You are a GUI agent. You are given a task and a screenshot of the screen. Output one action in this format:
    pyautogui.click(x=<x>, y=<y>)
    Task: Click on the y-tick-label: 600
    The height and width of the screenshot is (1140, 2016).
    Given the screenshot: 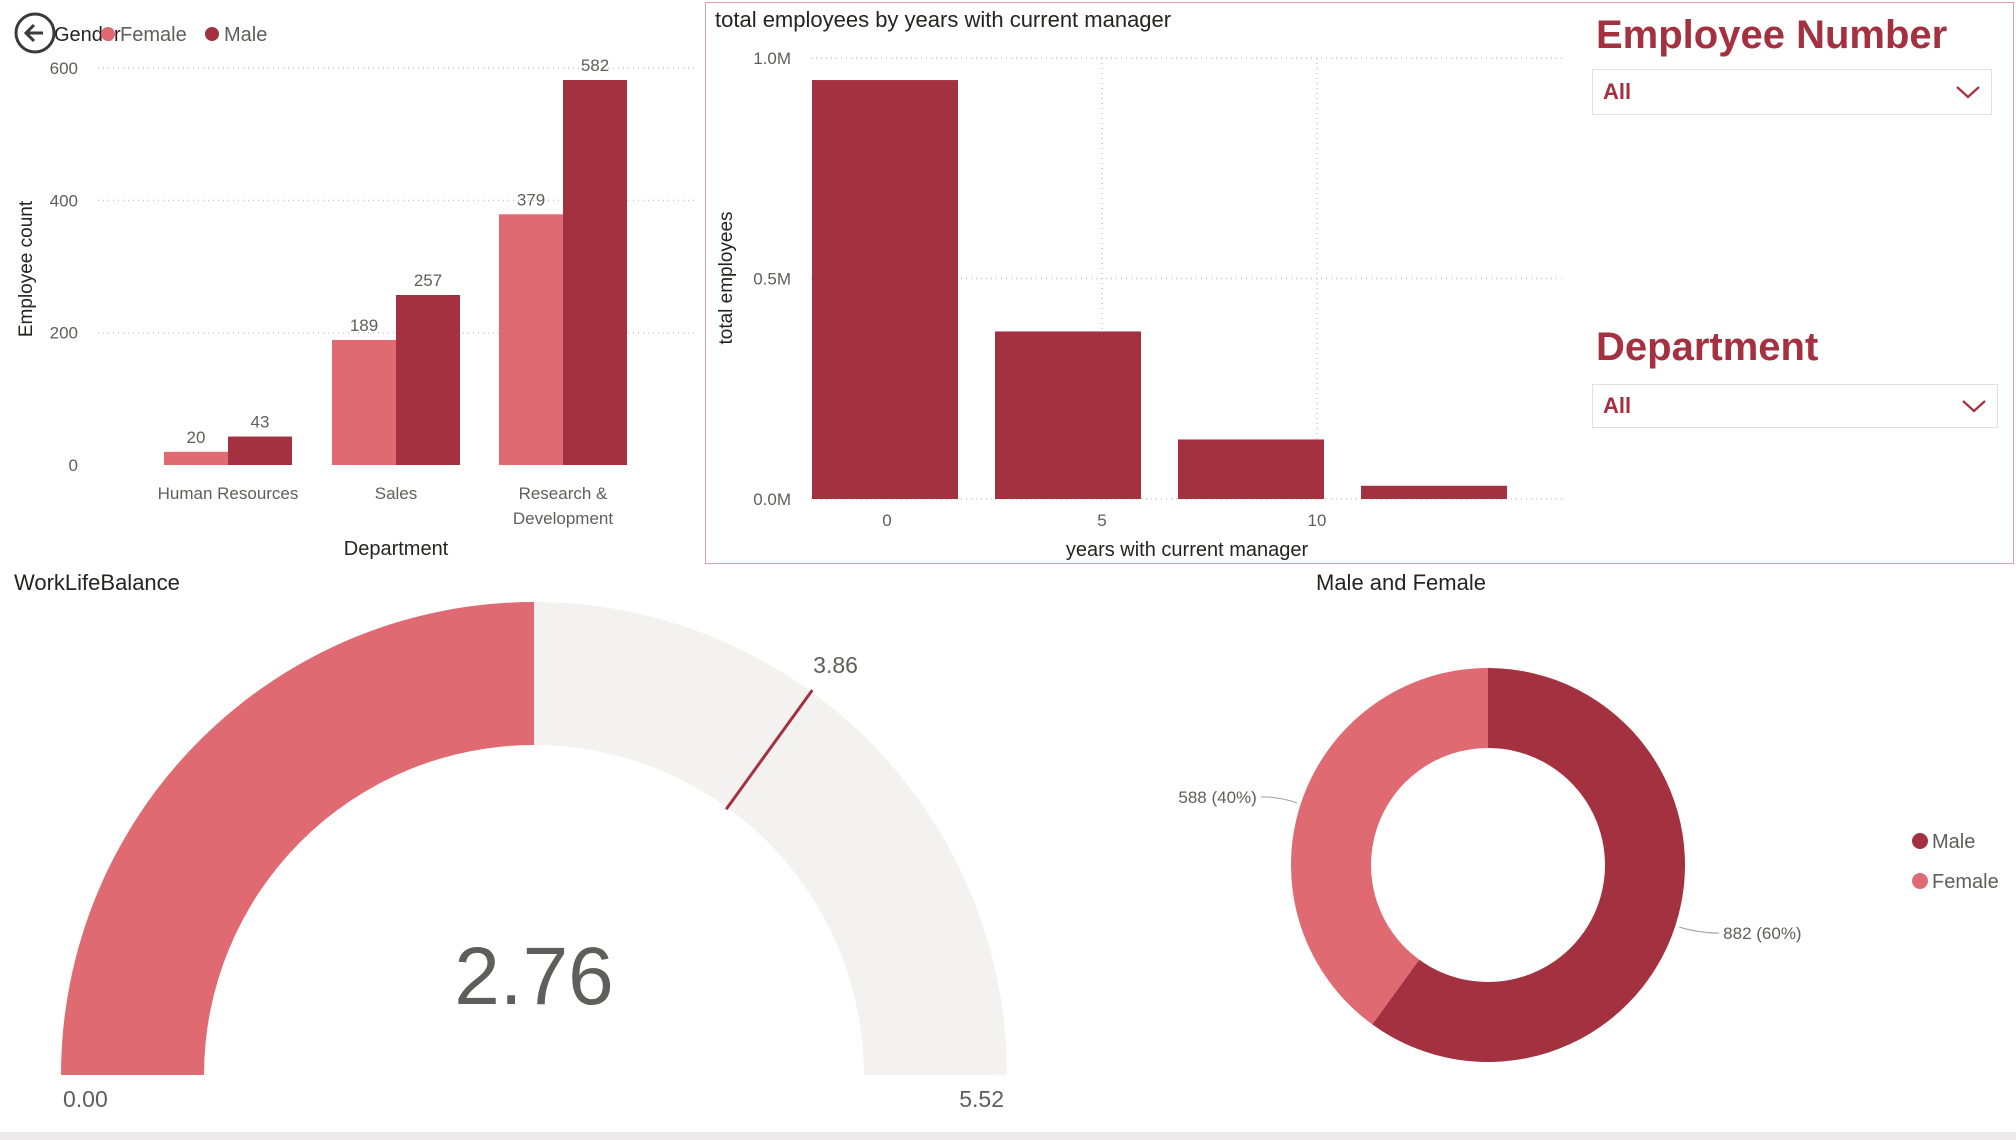 What is the action you would take?
    pyautogui.click(x=64, y=68)
    